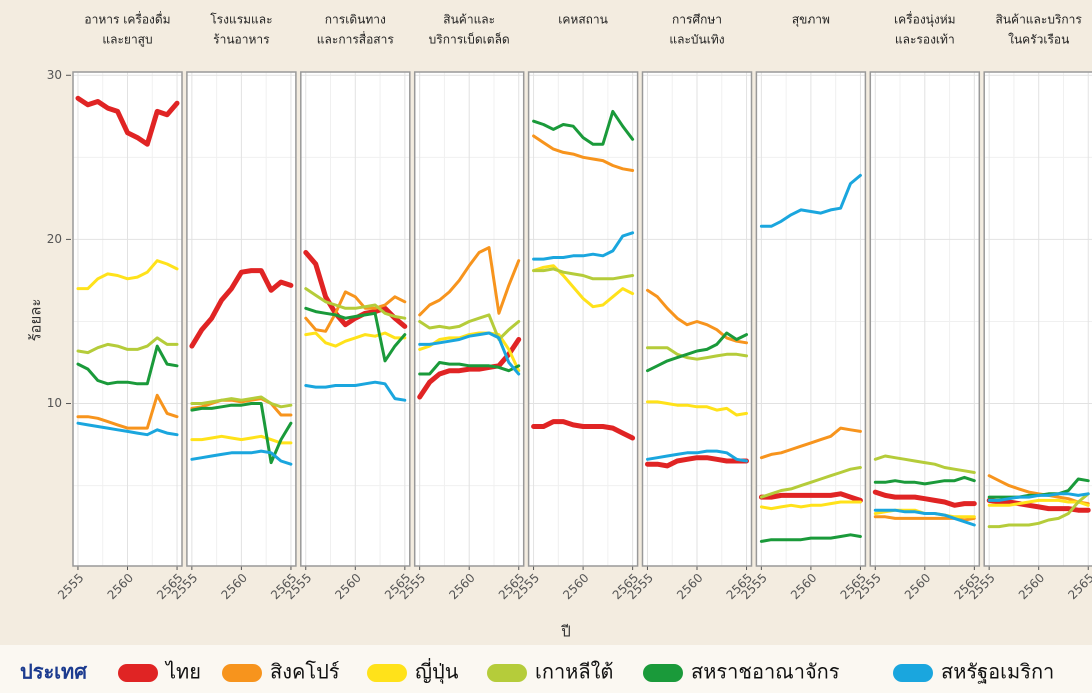  Describe the element at coordinates (241, 20) in the screenshot. I see `panel-title: โรงแรมและ` at that location.